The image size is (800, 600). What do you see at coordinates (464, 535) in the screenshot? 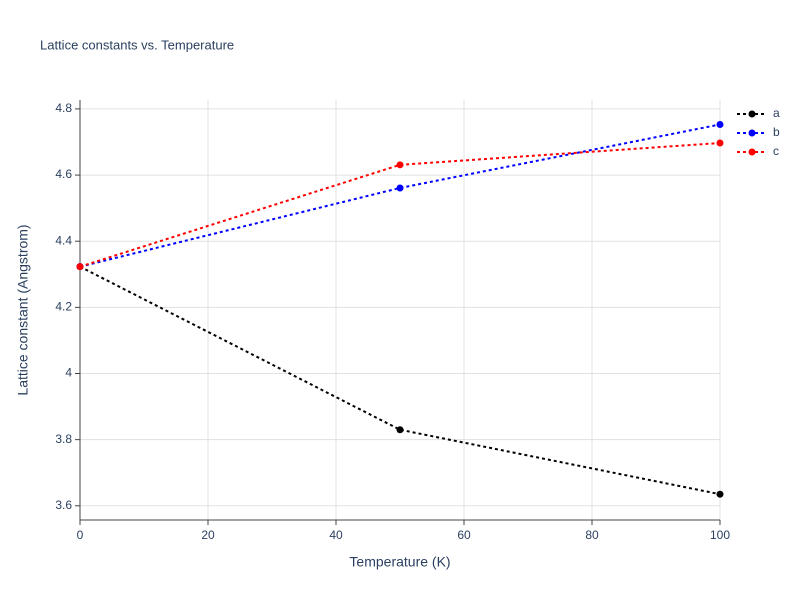
I see `x-tick-label: 60` at bounding box center [464, 535].